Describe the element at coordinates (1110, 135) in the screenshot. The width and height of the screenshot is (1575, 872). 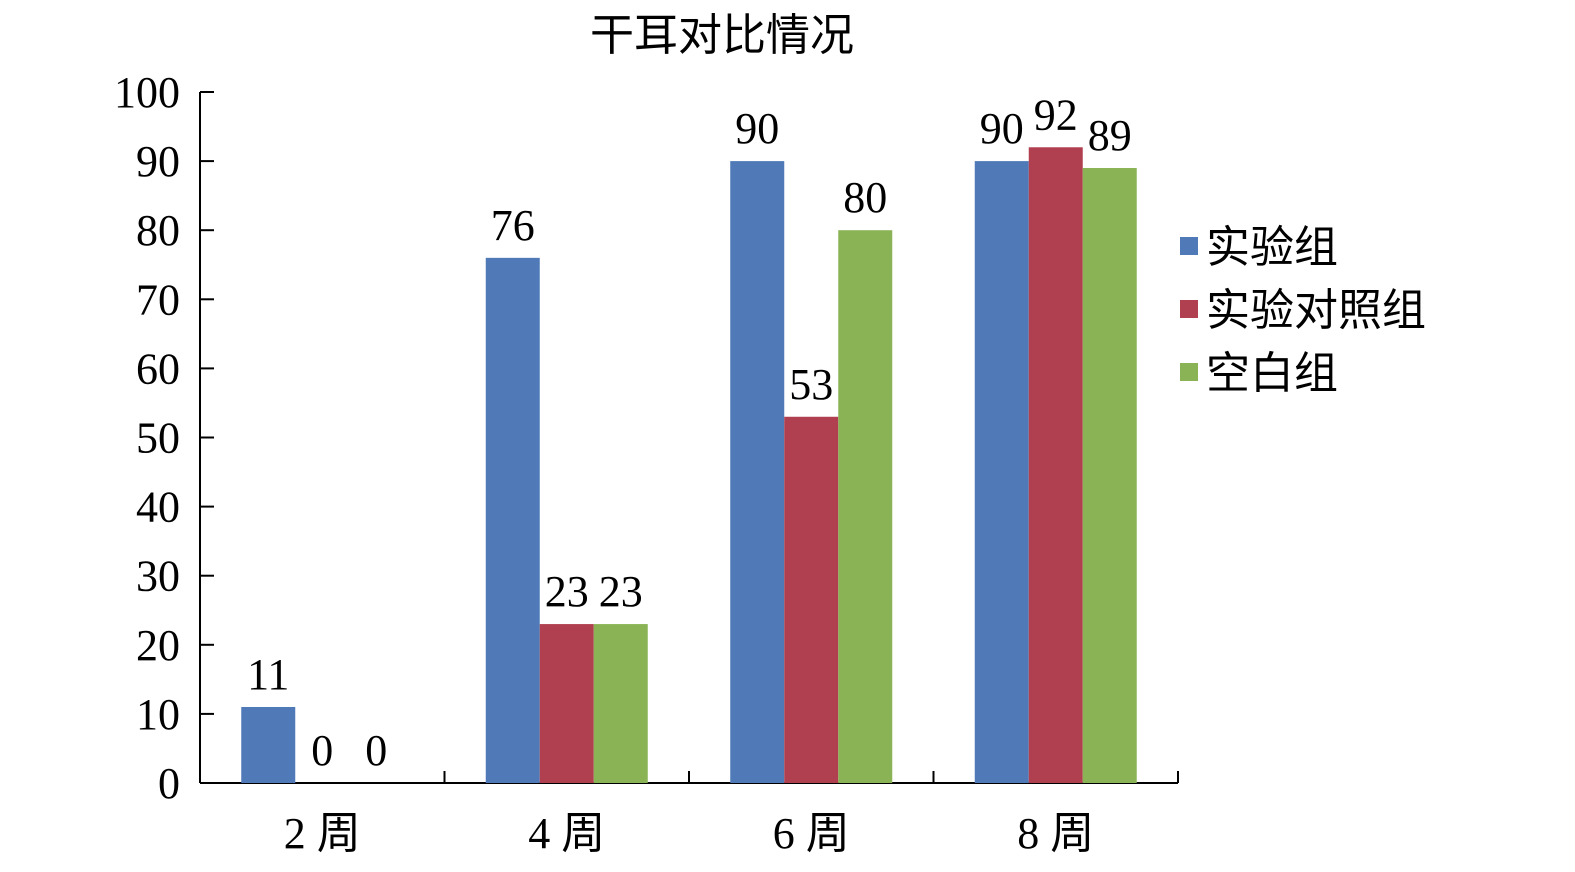
I see `bar-data-label: 89` at that location.